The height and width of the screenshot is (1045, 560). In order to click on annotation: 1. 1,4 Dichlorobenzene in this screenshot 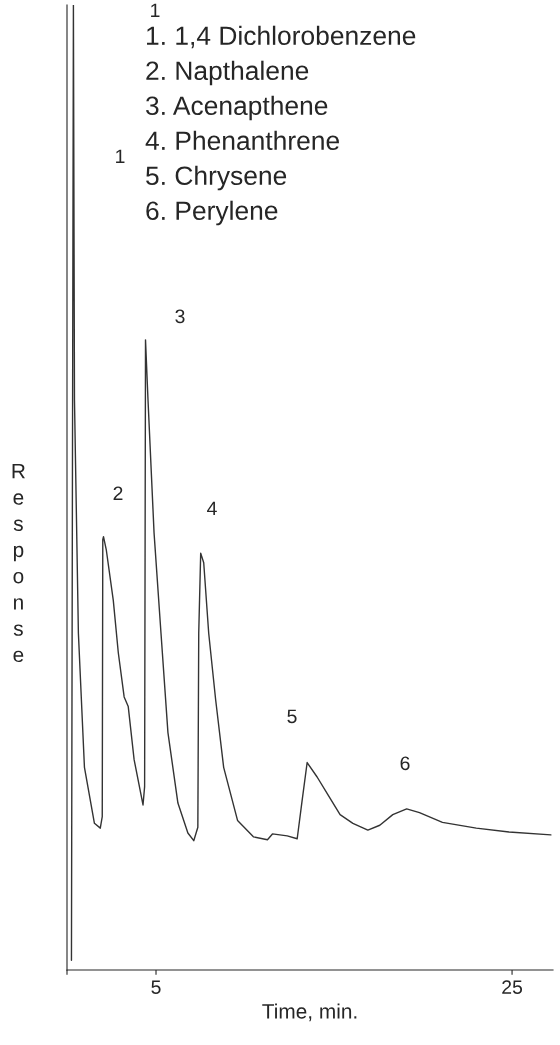, I will do `click(281, 37)`.